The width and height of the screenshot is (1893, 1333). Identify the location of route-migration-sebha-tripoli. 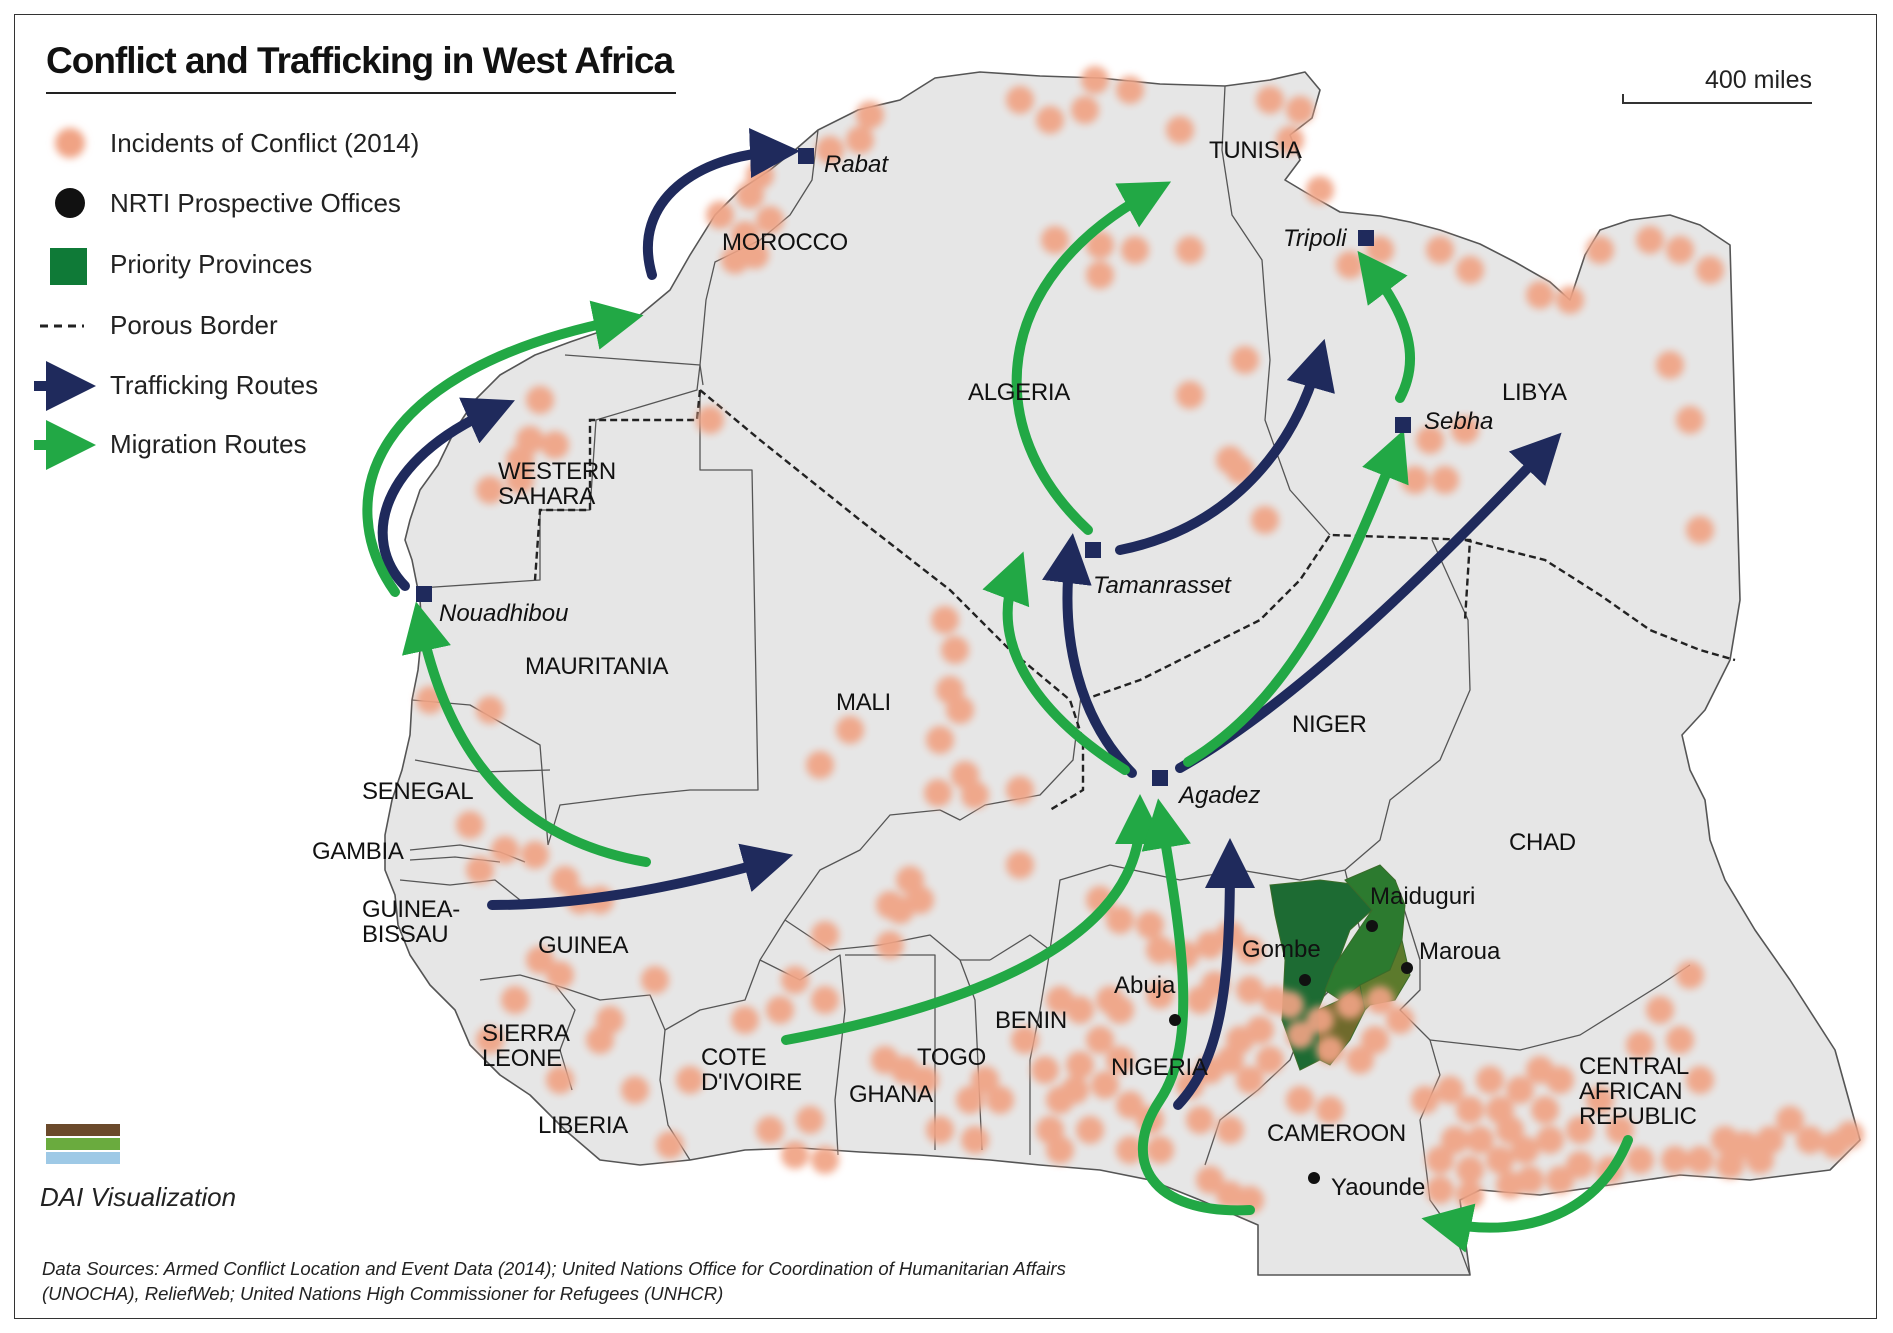
(1386, 326).